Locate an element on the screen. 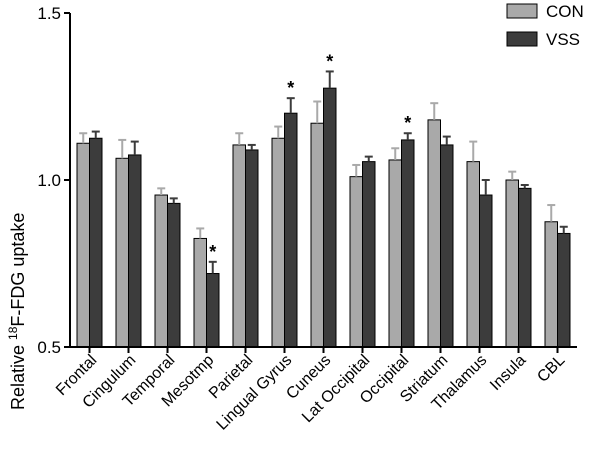 This screenshot has width=597, height=456. y-tick-label: 1.0 is located at coordinates (49, 180).